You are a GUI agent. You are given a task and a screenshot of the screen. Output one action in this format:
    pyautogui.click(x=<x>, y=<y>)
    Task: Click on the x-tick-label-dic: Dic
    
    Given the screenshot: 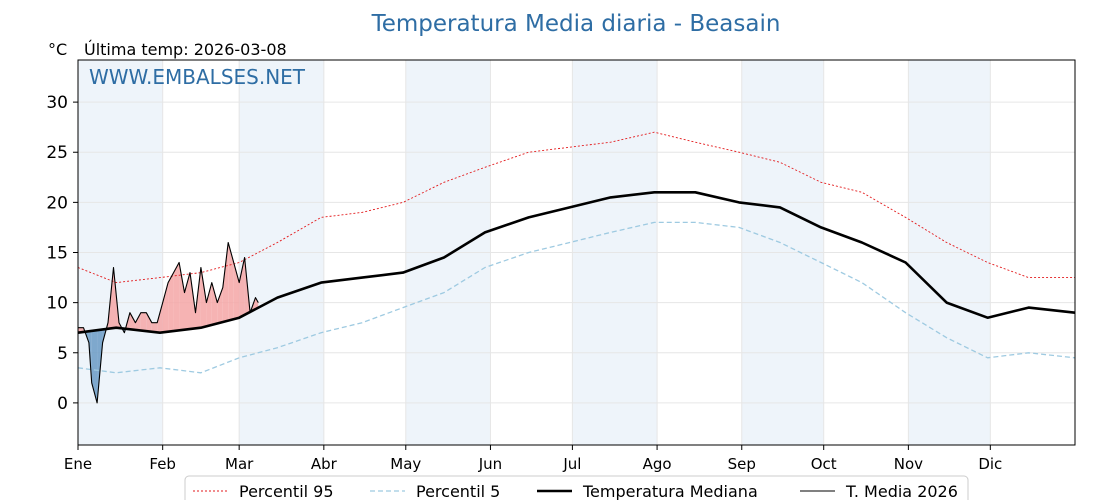 What is the action you would take?
    pyautogui.click(x=990, y=464)
    